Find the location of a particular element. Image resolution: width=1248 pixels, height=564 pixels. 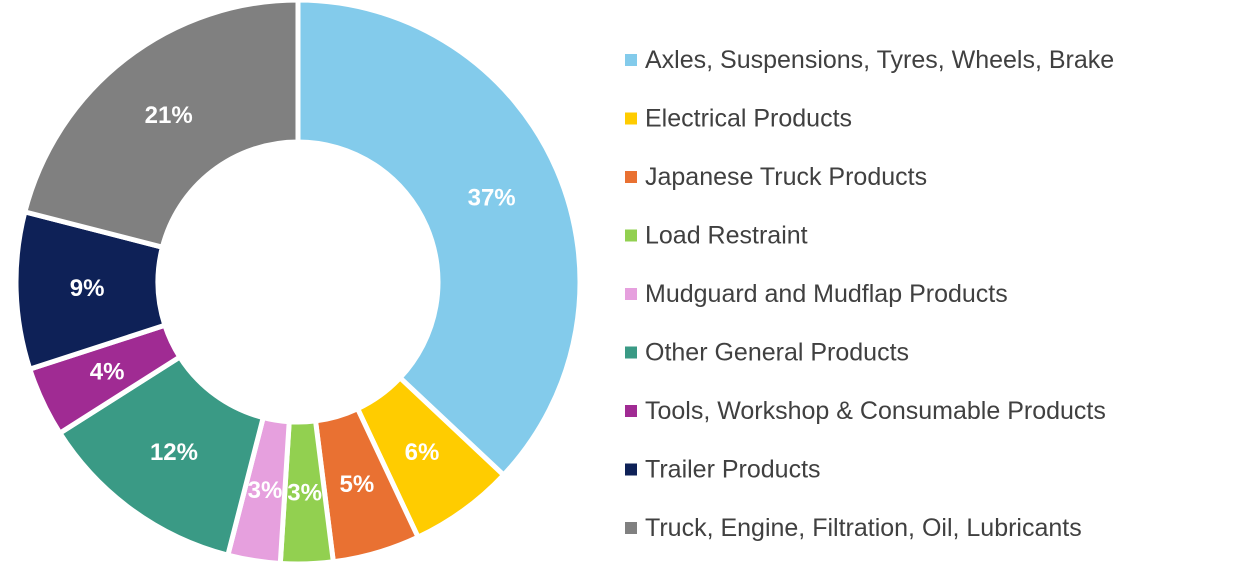

legend-label: Tools, Workshop & Consumable Products is located at coordinates (875, 411).